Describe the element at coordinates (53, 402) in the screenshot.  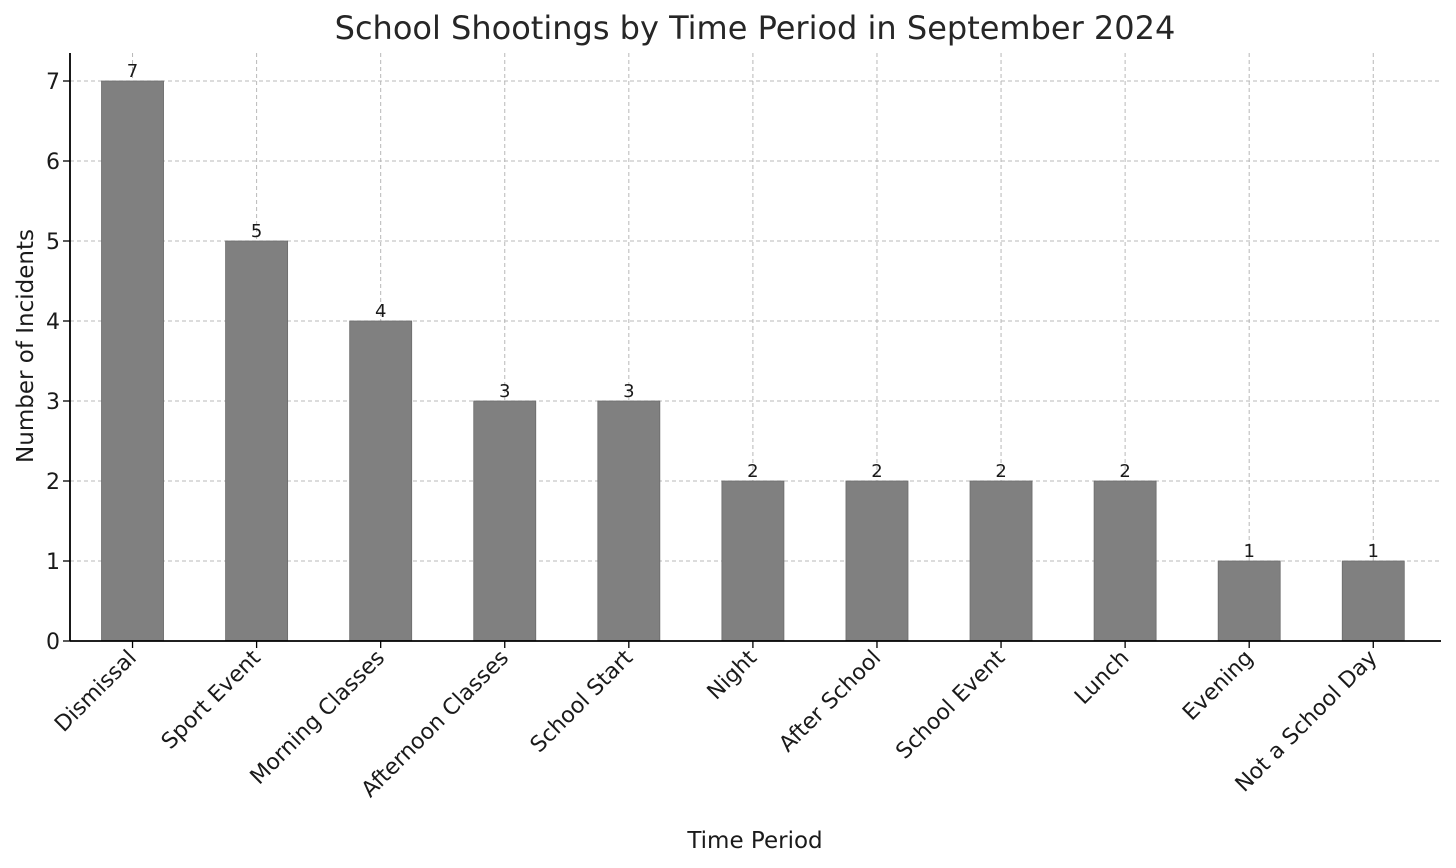
I see `y-tick-label: 3` at that location.